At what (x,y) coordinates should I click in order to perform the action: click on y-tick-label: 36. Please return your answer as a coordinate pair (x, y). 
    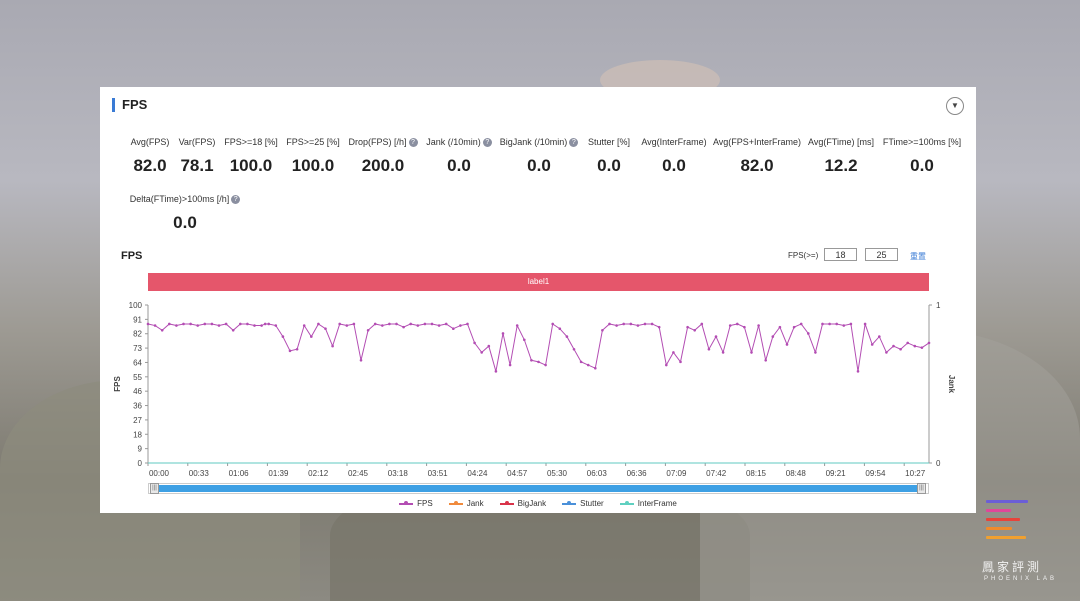
    Looking at the image, I should click on (137, 406).